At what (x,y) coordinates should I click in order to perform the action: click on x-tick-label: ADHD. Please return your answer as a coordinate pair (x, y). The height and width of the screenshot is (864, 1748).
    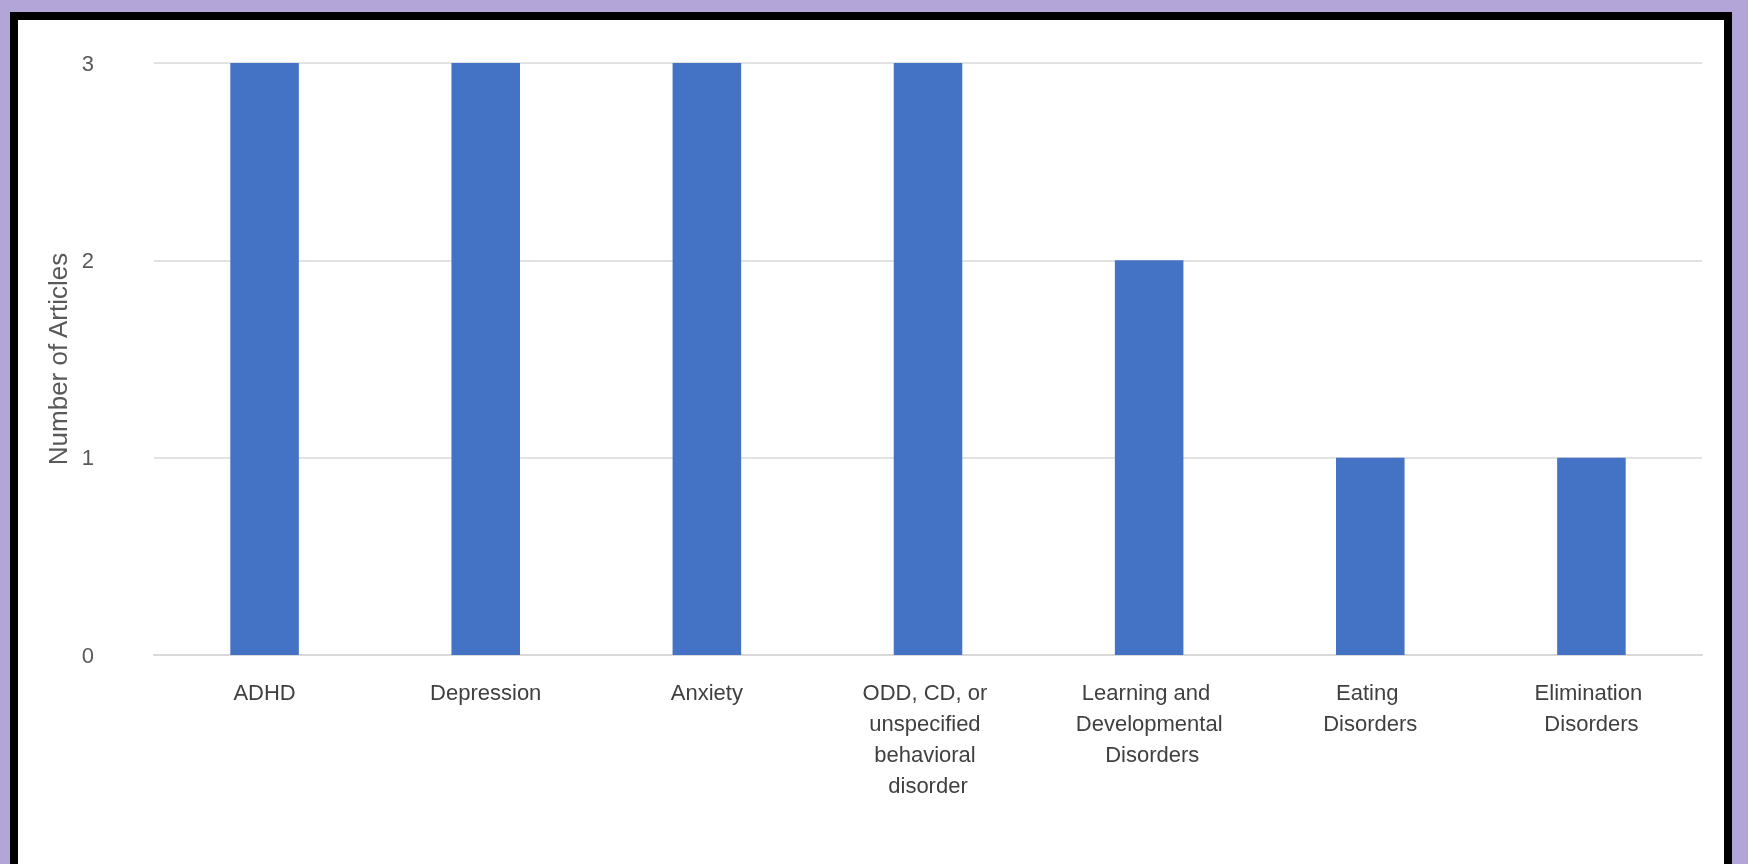
    Looking at the image, I should click on (264, 692).